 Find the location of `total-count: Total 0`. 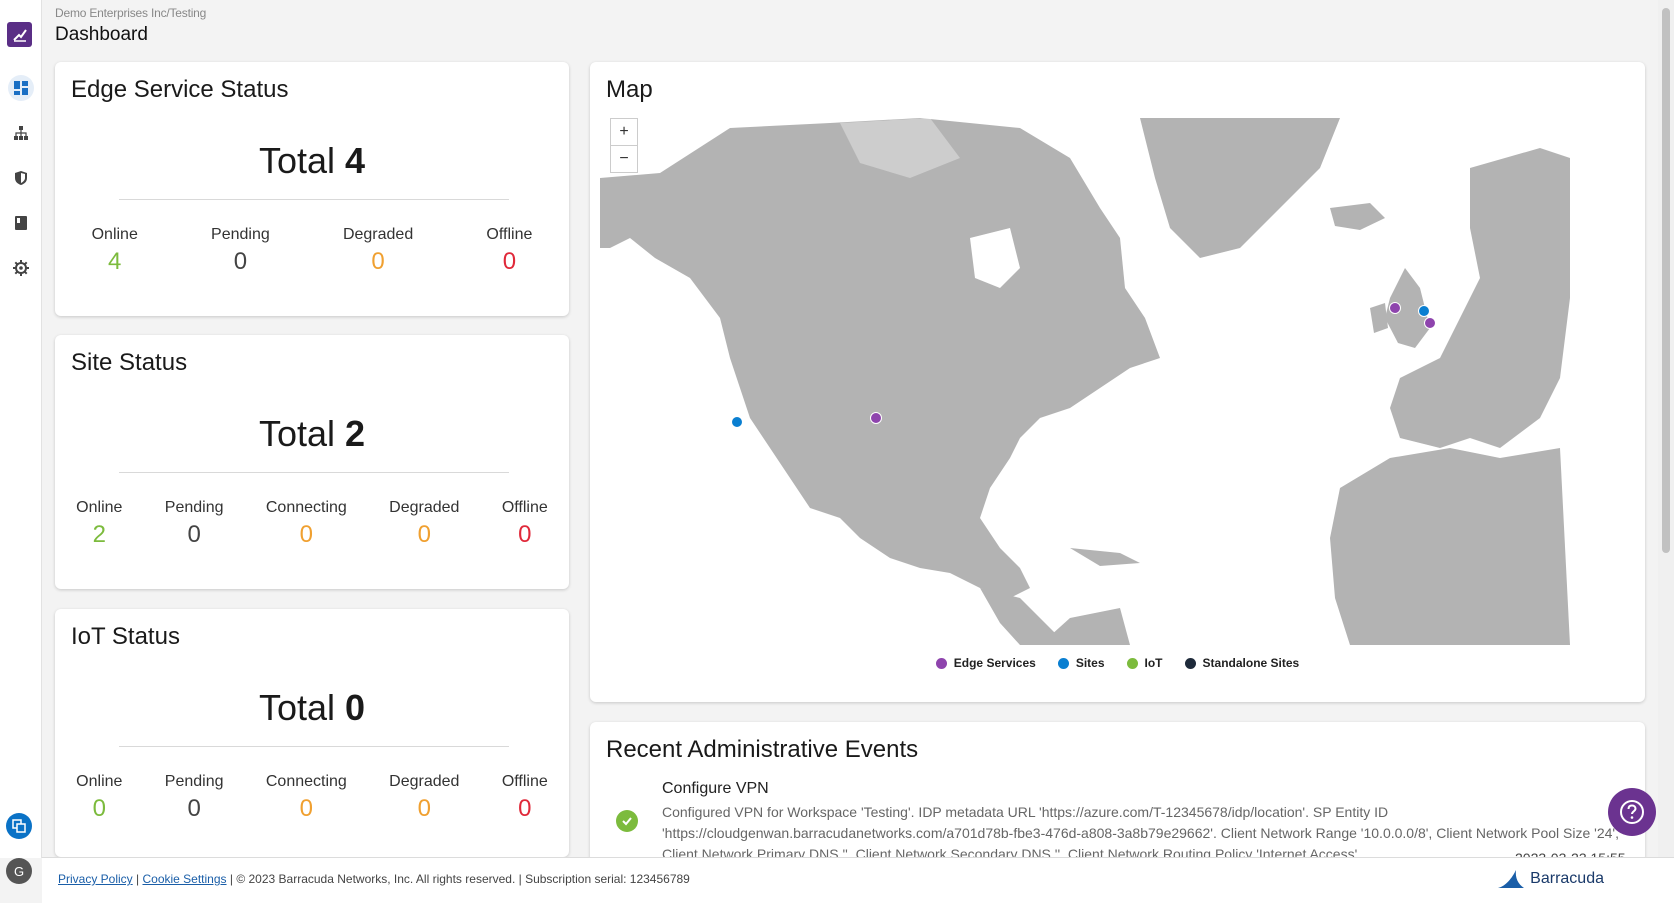

total-count: Total 0 is located at coordinates (312, 708).